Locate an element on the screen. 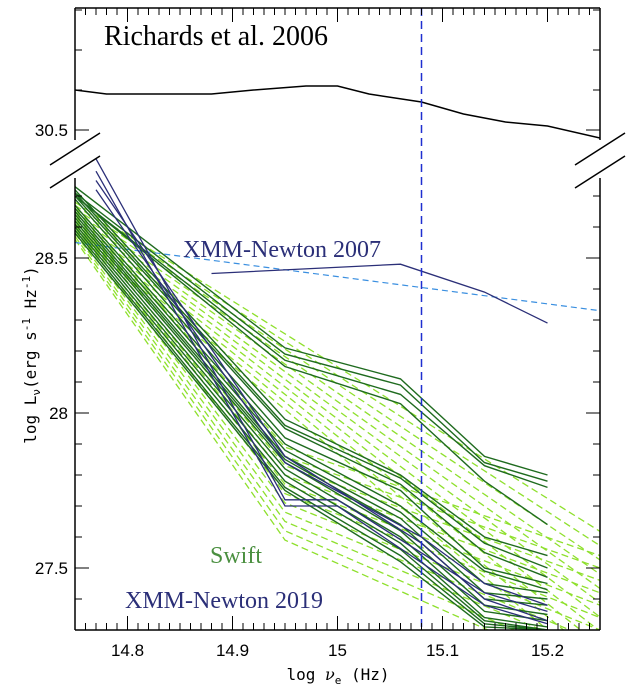 The image size is (627, 689). y-tick-label: 27.5 is located at coordinates (51, 568).